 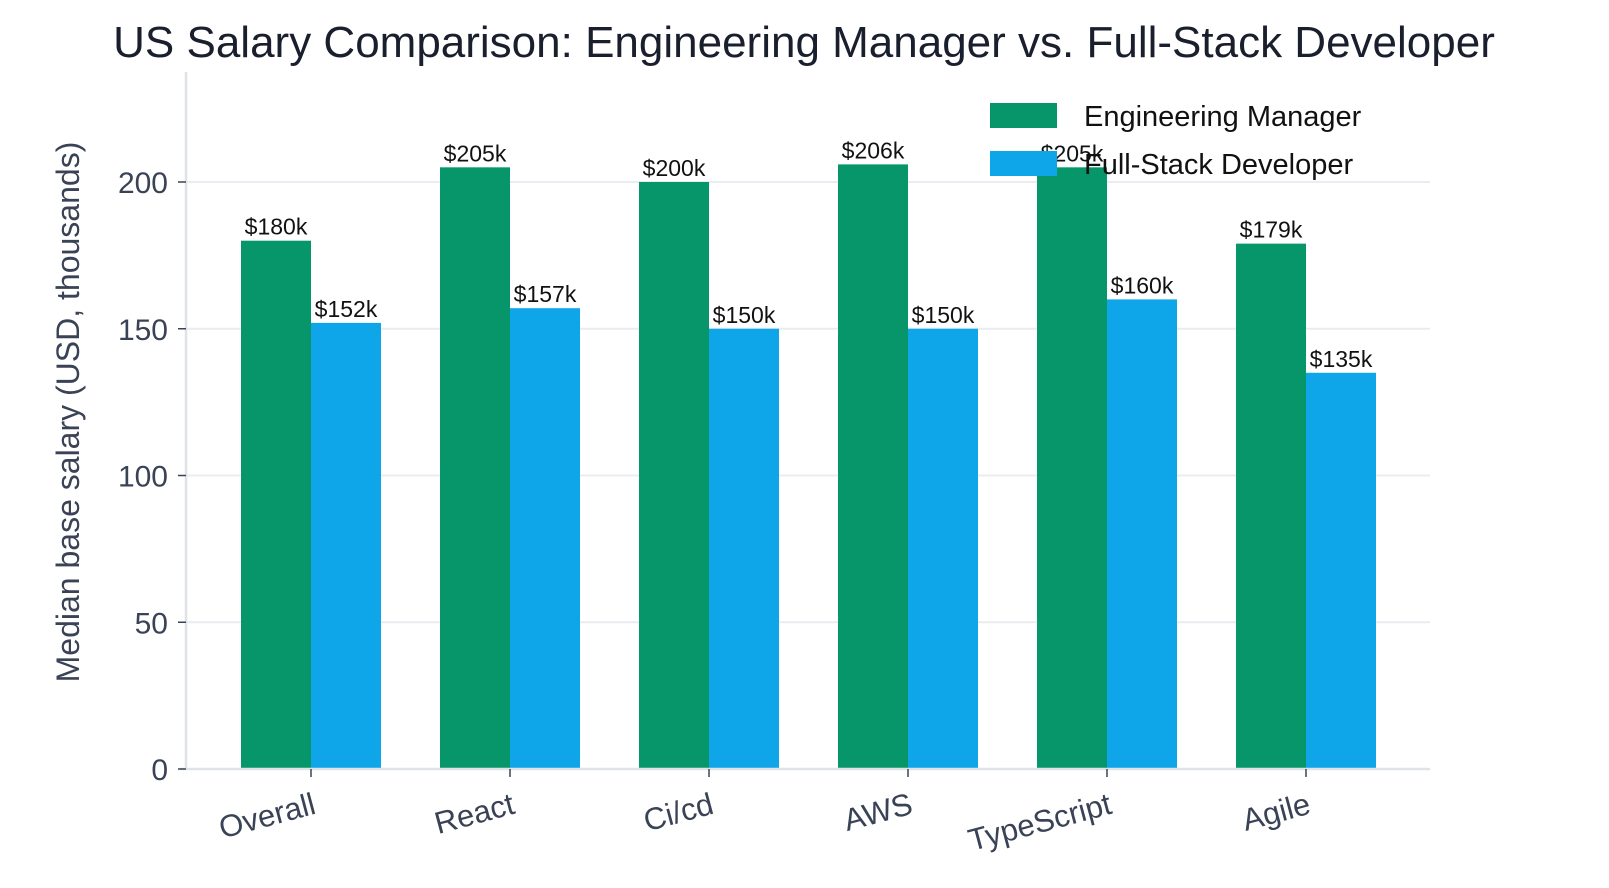 I want to click on bar-value-label: $200k, so click(x=674, y=168).